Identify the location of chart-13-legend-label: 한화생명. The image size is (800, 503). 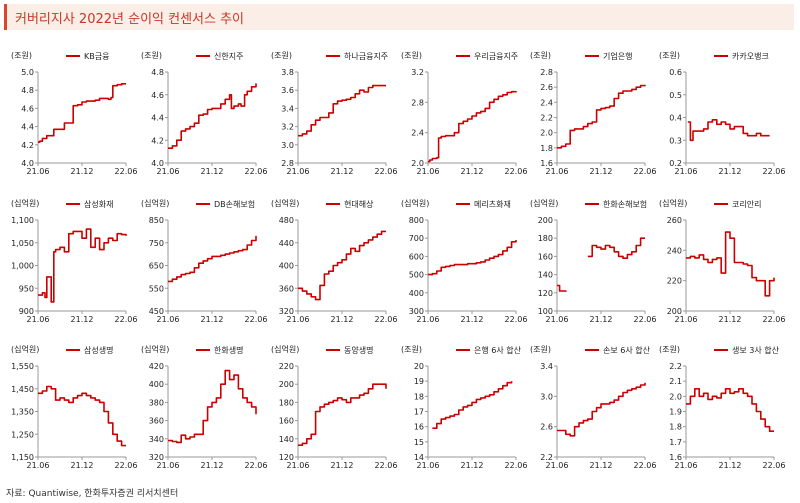
(228, 350).